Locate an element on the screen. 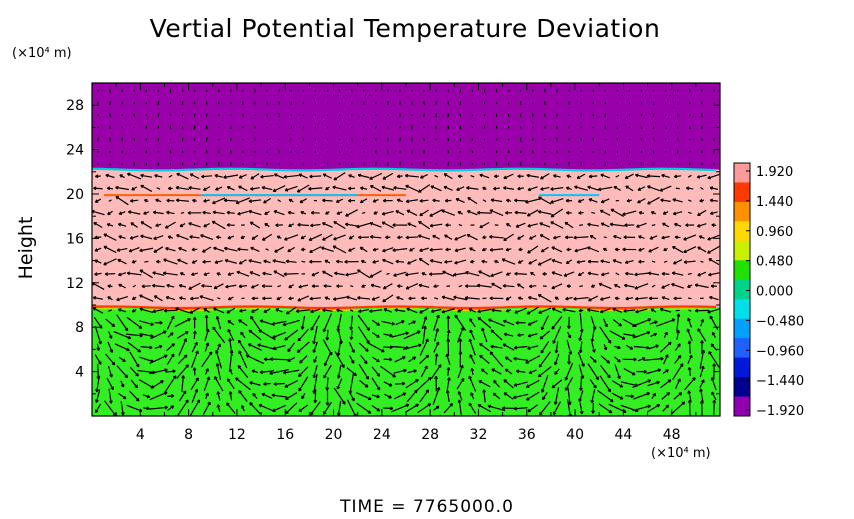 This screenshot has height=519, width=854. x-tick-label: 48 is located at coordinates (672, 435).